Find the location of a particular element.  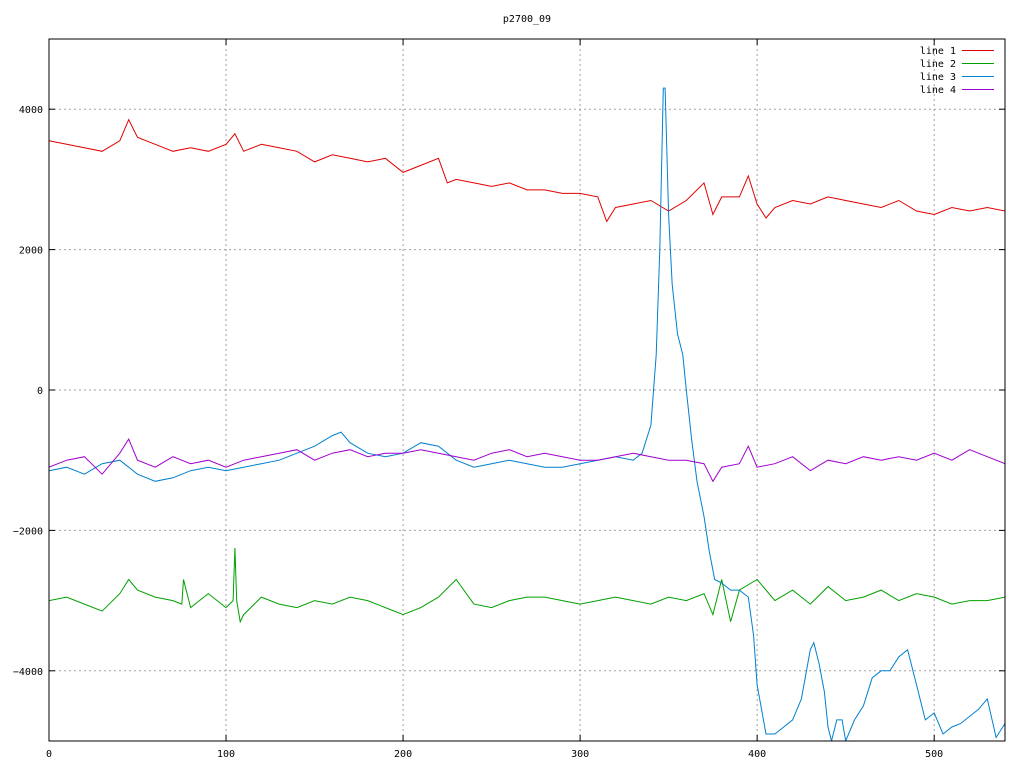

legend-label: line 3 is located at coordinates (938, 77).